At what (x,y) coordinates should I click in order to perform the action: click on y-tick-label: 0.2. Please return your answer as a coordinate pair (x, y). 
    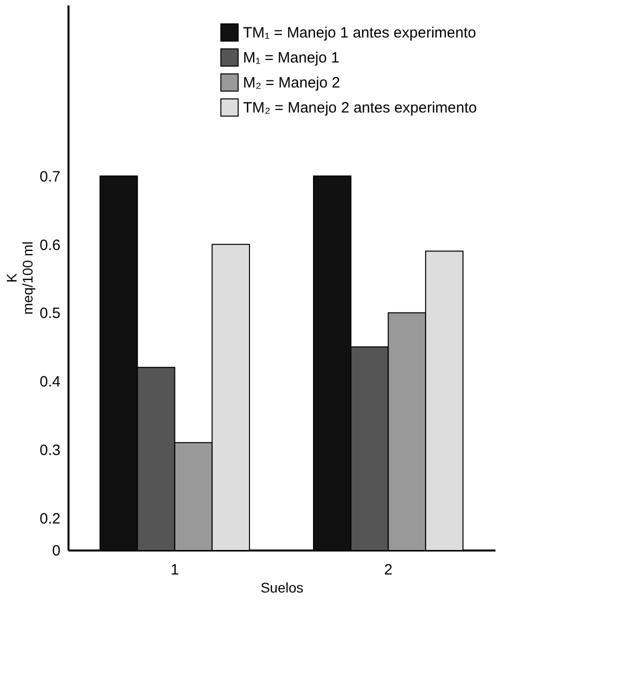
    Looking at the image, I should click on (50, 519).